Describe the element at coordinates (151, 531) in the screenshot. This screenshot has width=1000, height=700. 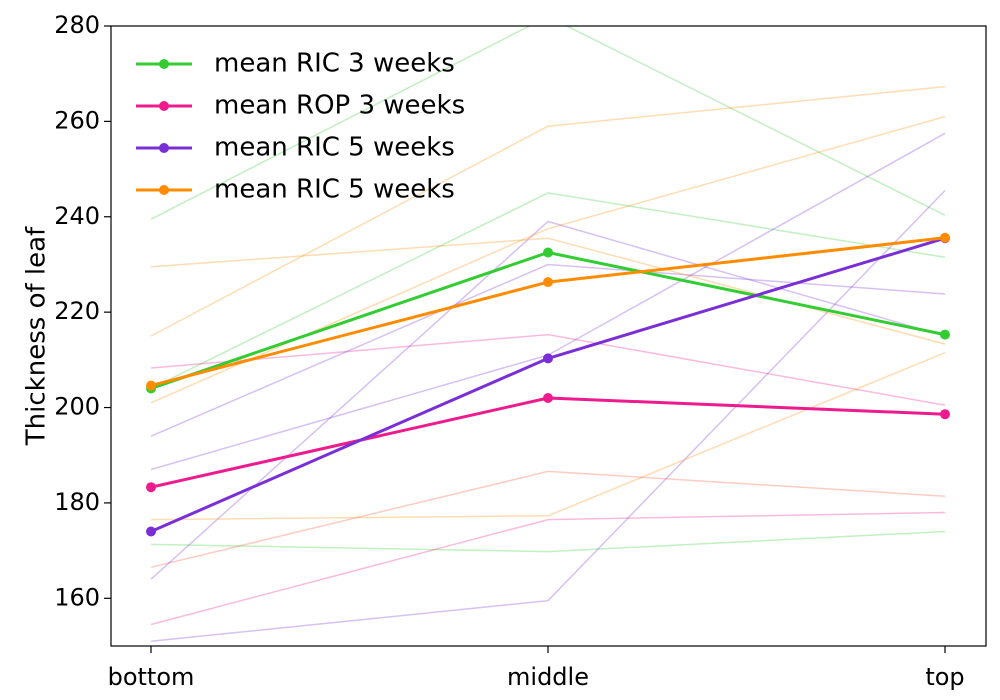
I see `mean-point-3-bottom` at that location.